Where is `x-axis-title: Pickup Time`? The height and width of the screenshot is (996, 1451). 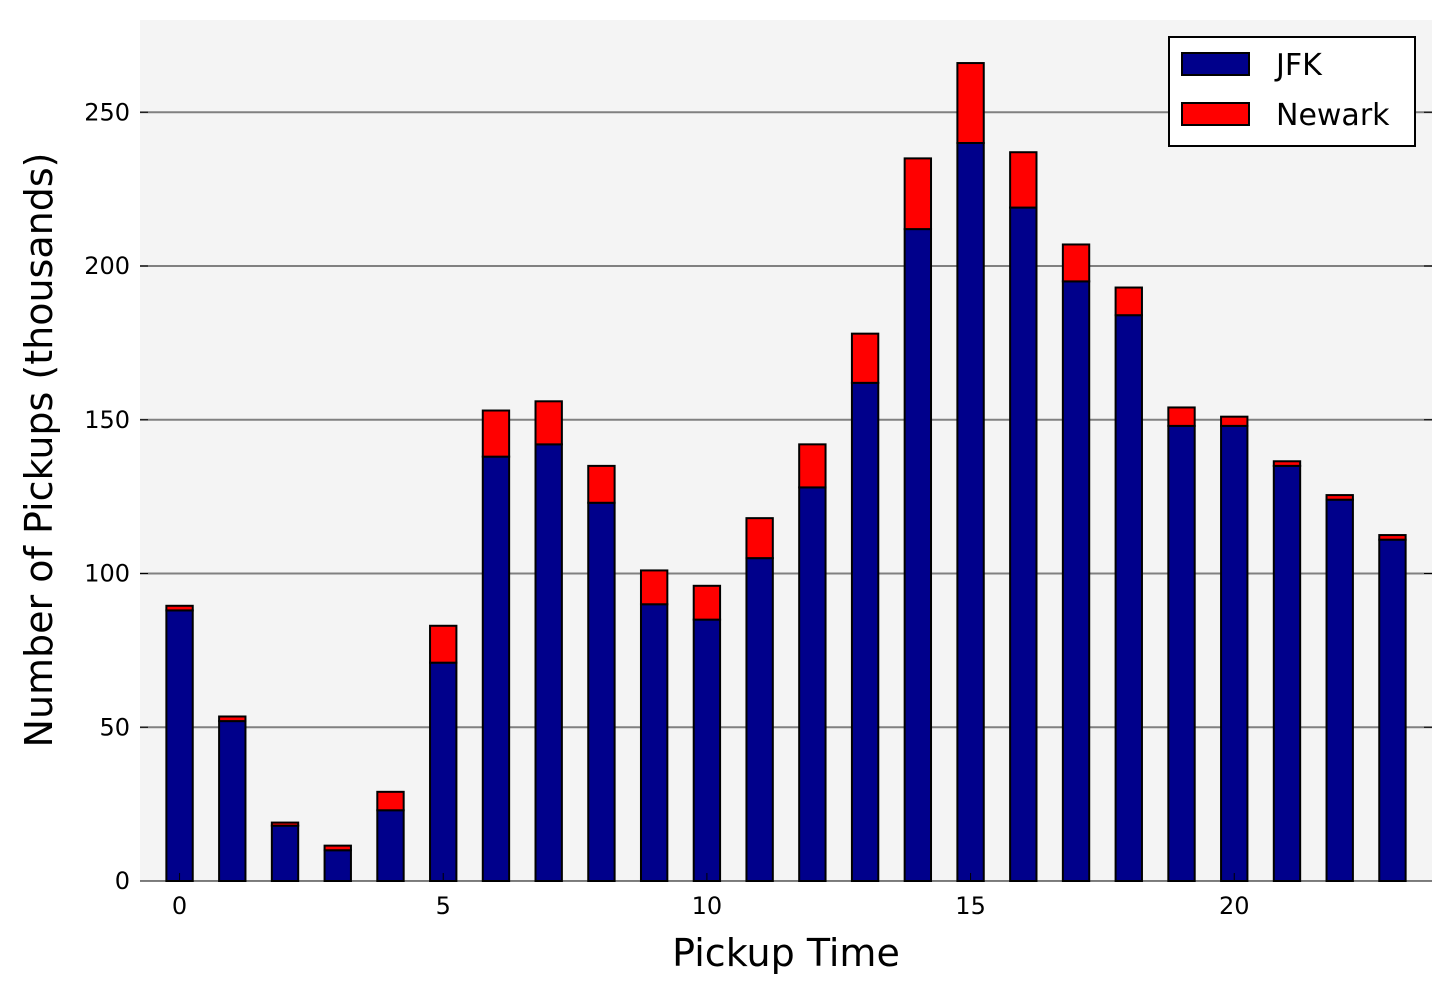
x-axis-title: Pickup Time is located at coordinates (786, 953).